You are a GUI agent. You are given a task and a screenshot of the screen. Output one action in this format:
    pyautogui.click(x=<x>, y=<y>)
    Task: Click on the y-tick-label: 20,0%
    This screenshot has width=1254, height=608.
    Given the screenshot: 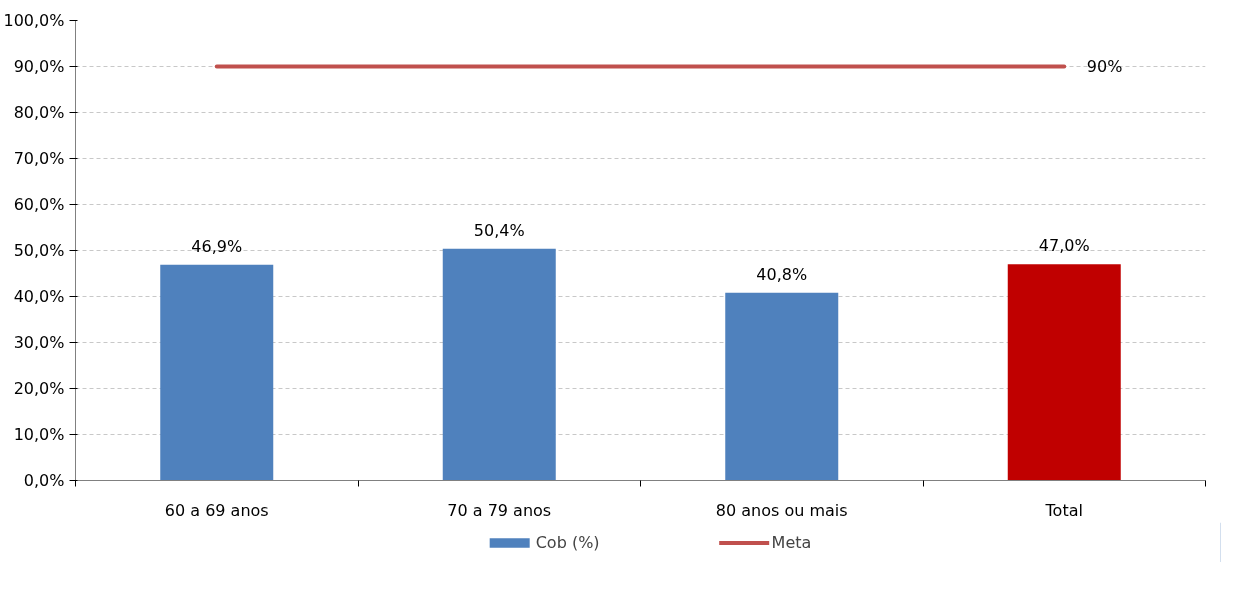 What is the action you would take?
    pyautogui.click(x=39, y=388)
    